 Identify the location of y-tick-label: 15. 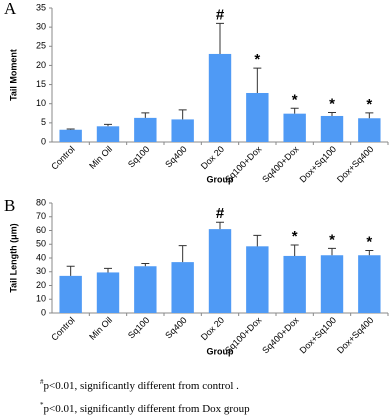
(41, 84).